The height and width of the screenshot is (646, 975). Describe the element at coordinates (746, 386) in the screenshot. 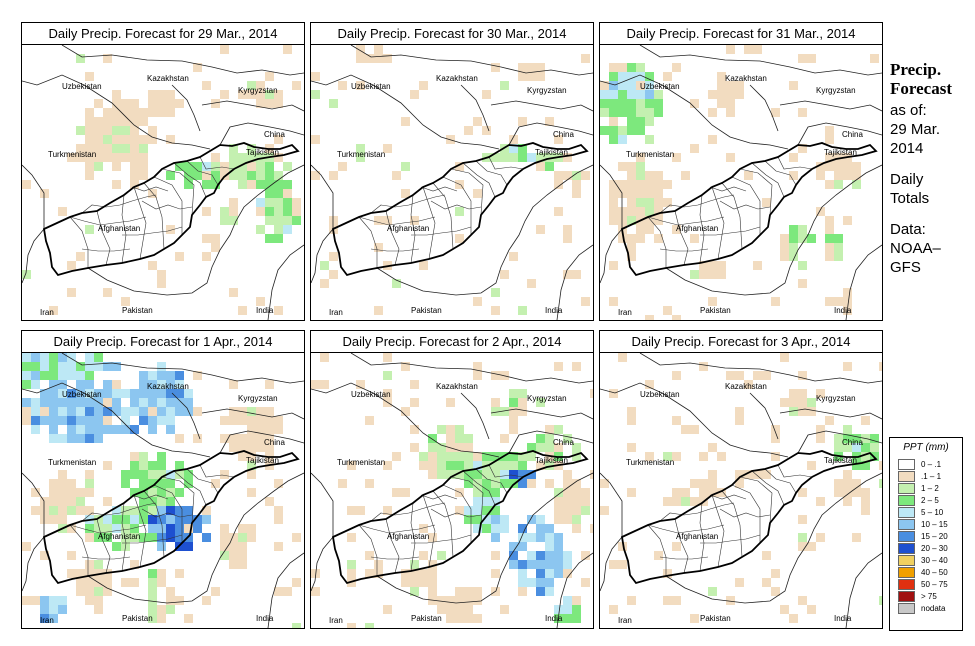

I see `country-label: Kazakhstan` at that location.